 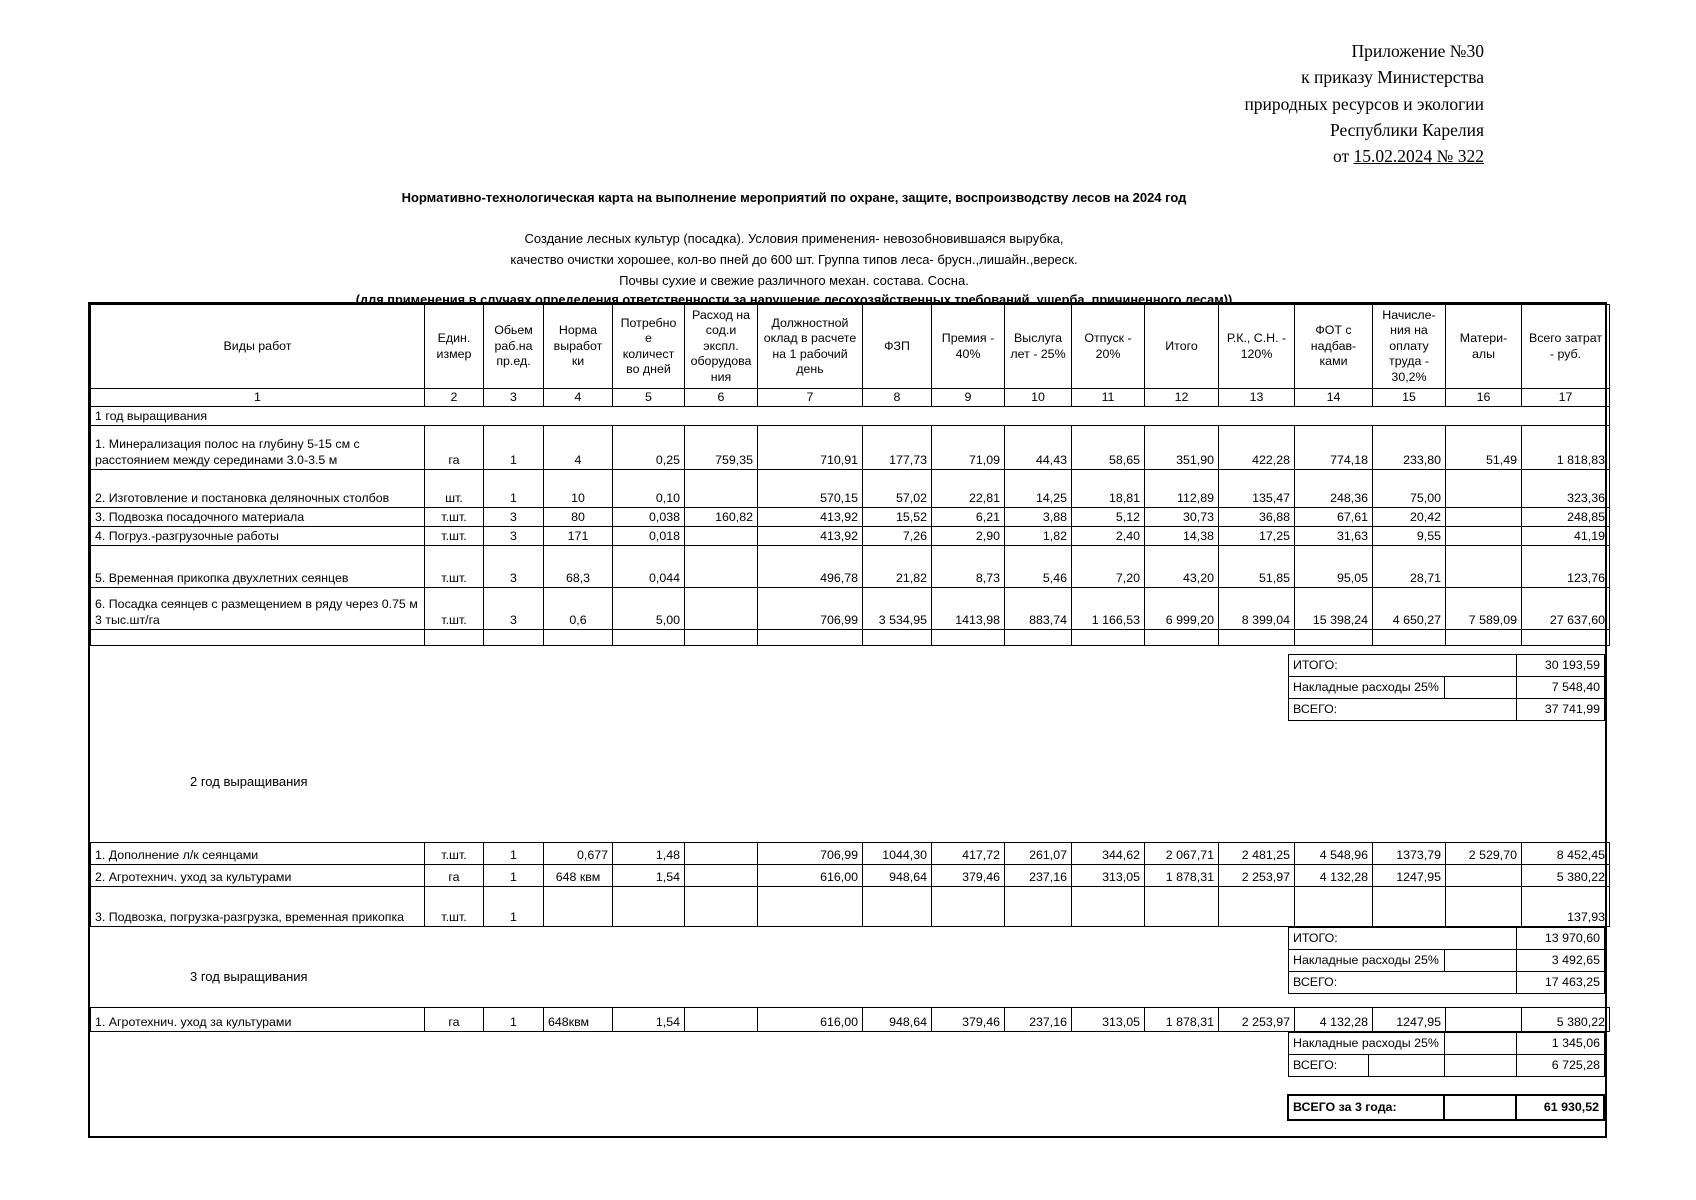 I want to click on cell: 7 589,09, so click(x=1483, y=609).